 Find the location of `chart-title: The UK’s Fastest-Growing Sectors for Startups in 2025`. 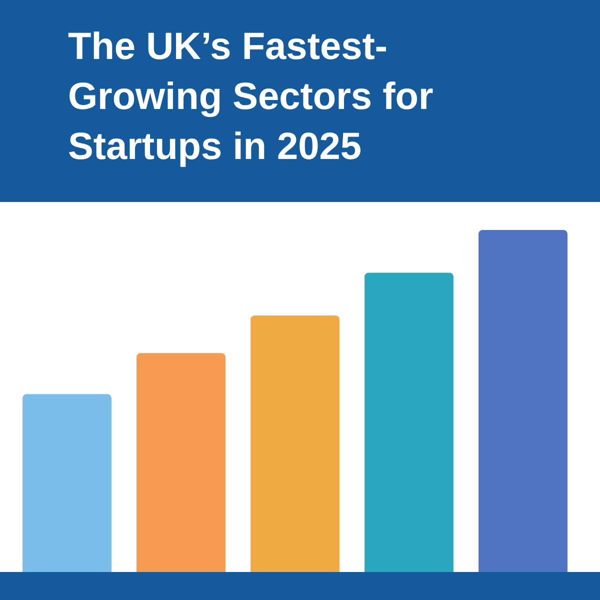

chart-title: The UK’s Fastest-Growing Sectors for Startups in 2025 is located at coordinates (251, 97).